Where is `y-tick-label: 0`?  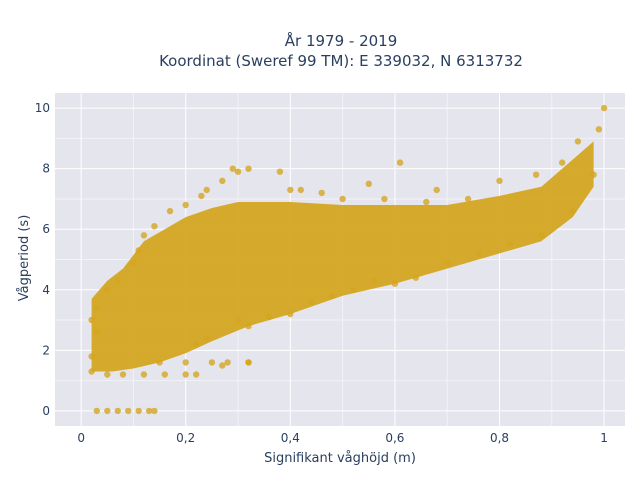
y-tick-label: 0 is located at coordinates (46, 411).